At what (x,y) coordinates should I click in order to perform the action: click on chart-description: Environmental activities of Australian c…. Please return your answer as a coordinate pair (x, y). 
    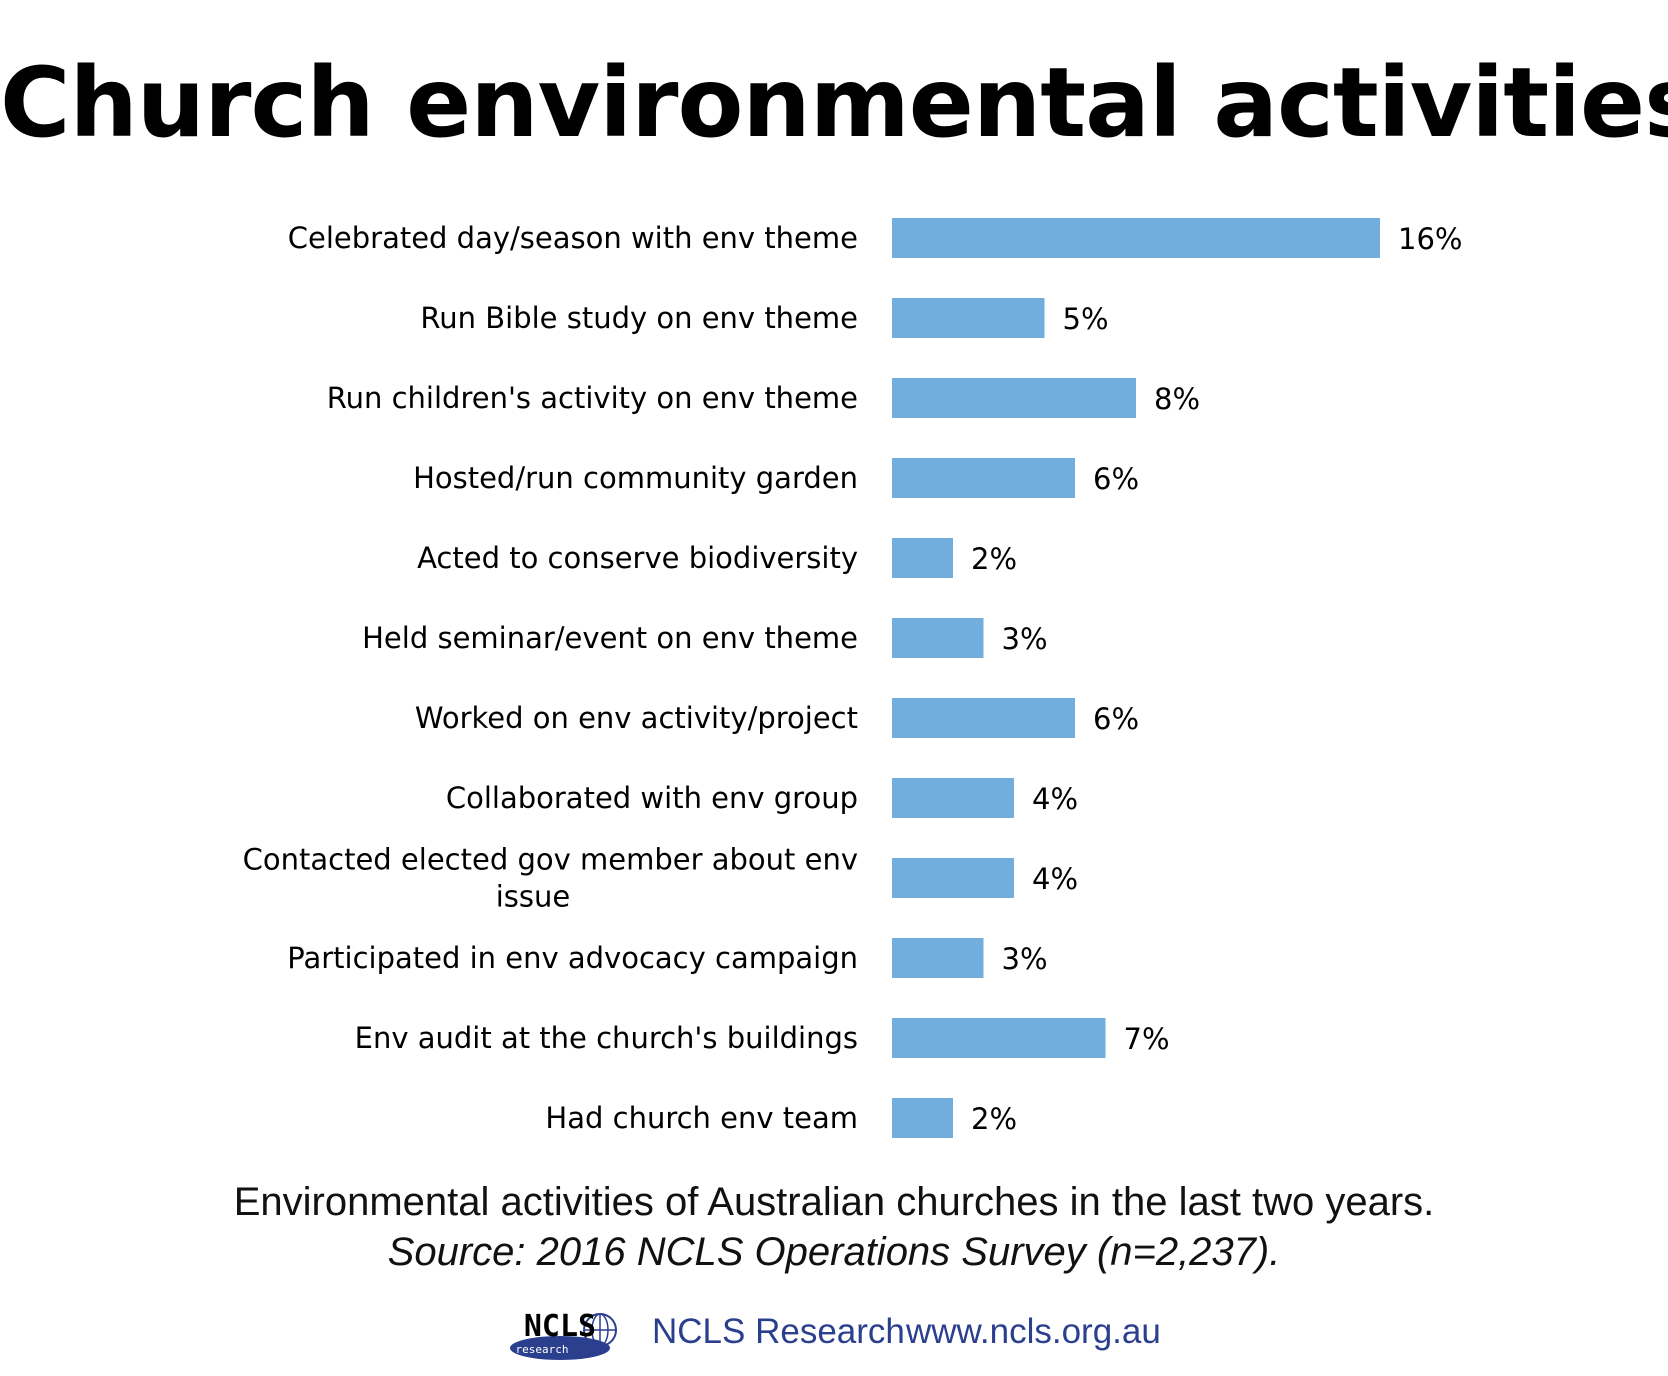
    Looking at the image, I should click on (834, 1202).